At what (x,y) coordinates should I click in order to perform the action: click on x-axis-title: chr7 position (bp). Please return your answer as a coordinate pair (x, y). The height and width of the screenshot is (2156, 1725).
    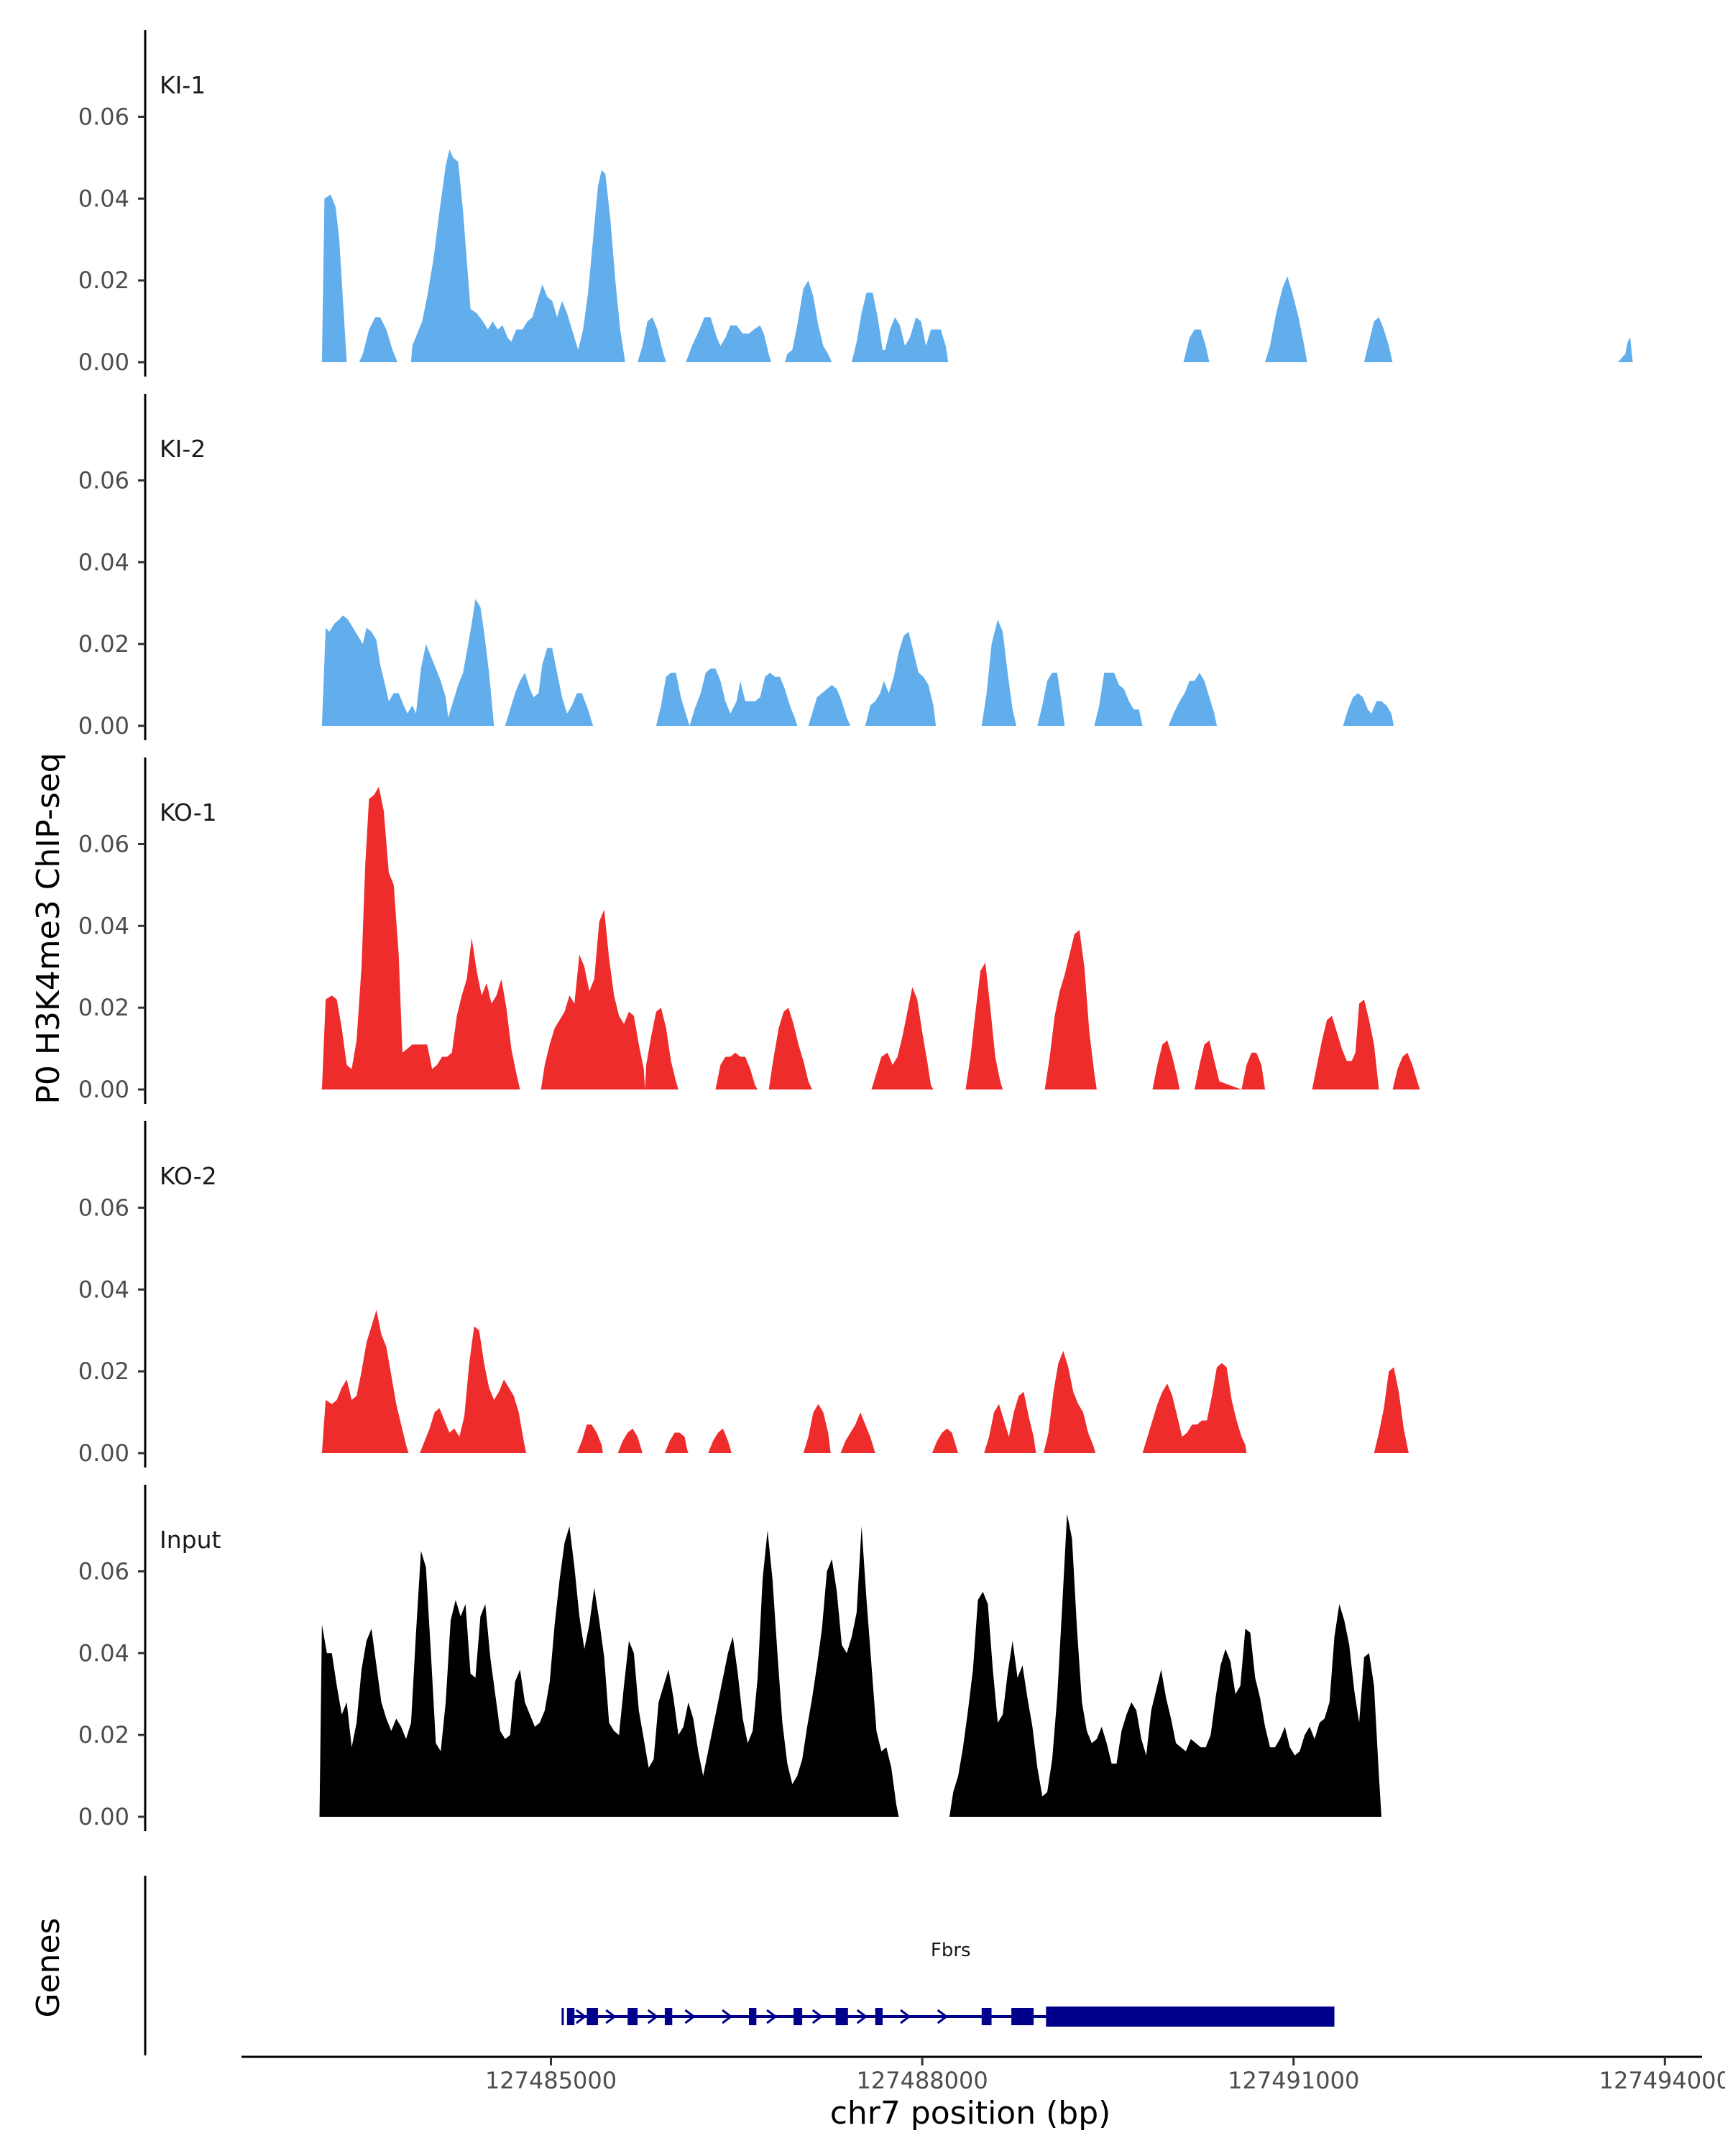
    Looking at the image, I should click on (970, 2113).